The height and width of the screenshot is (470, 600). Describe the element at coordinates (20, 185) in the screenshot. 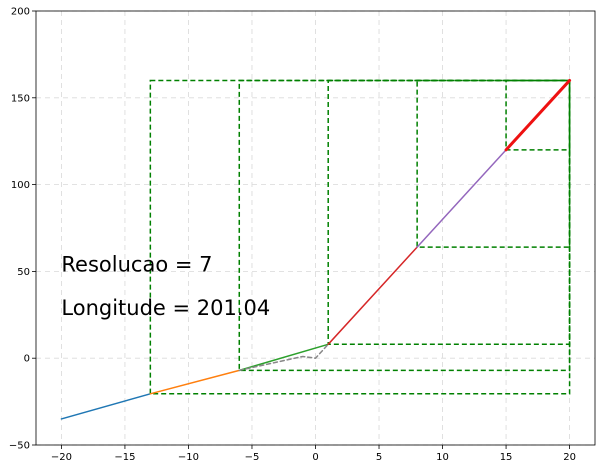

I see `y-tick-label-3: 100` at that location.